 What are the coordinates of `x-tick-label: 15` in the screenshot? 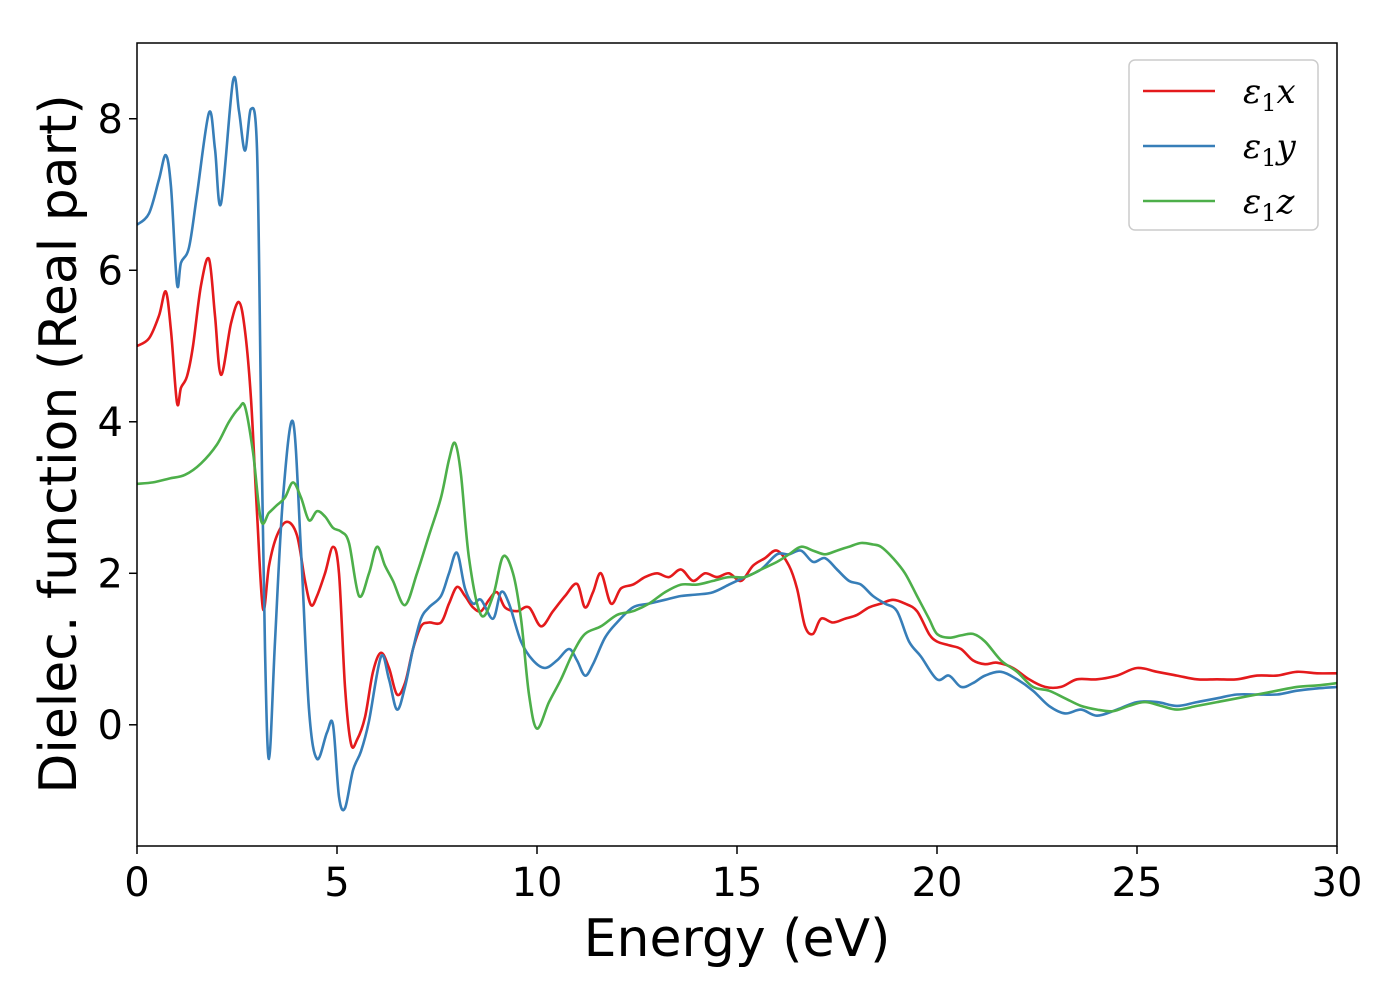 It's located at (737, 883).